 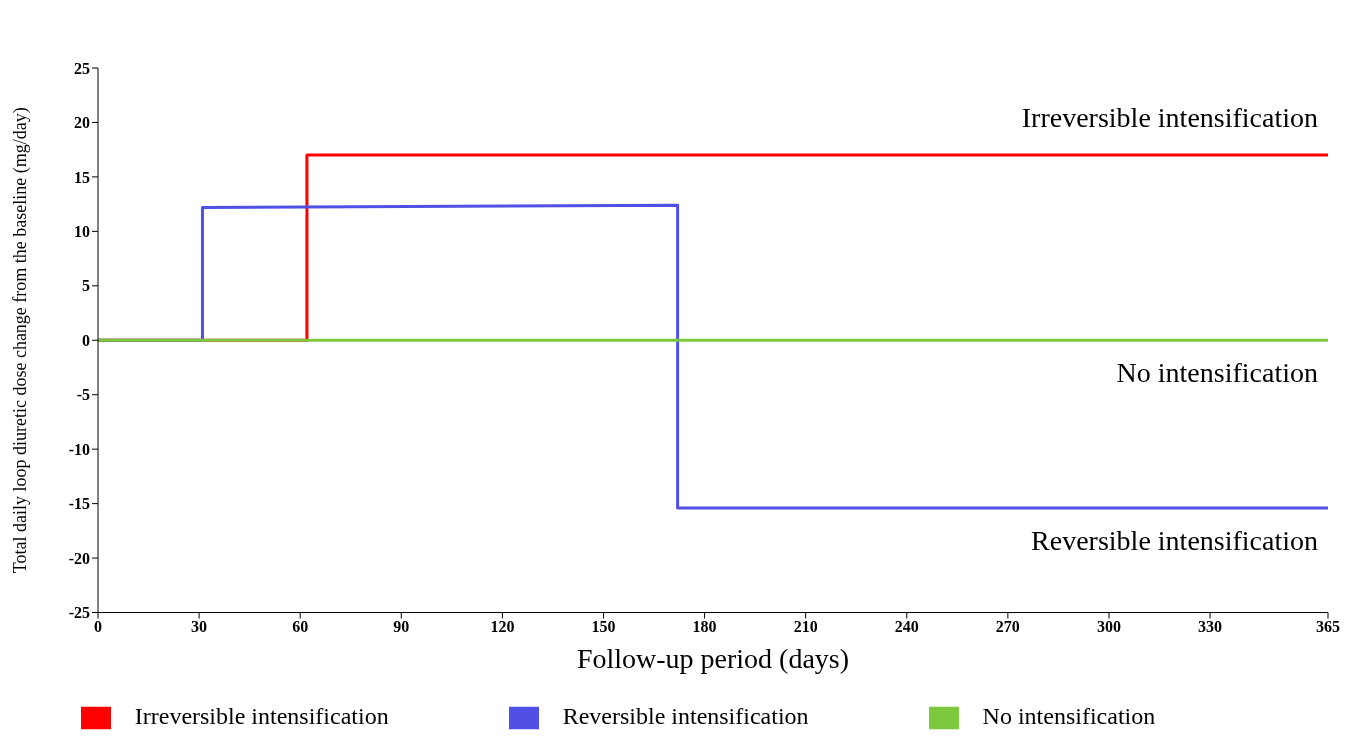 I want to click on y-tick-label: 5, so click(x=86, y=286).